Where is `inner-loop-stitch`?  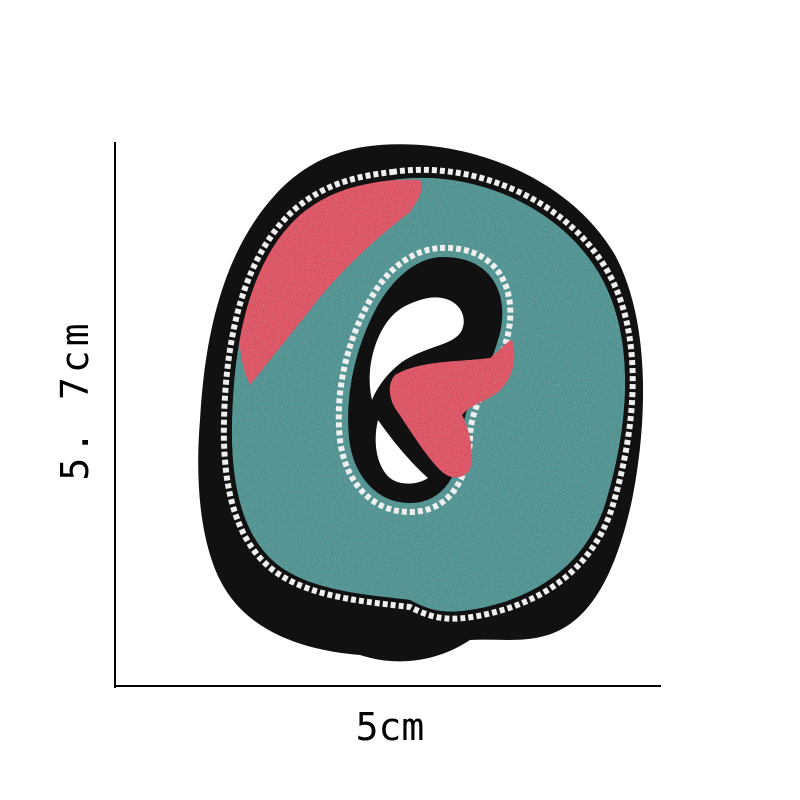
inner-loop-stitch is located at coordinates (424, 380).